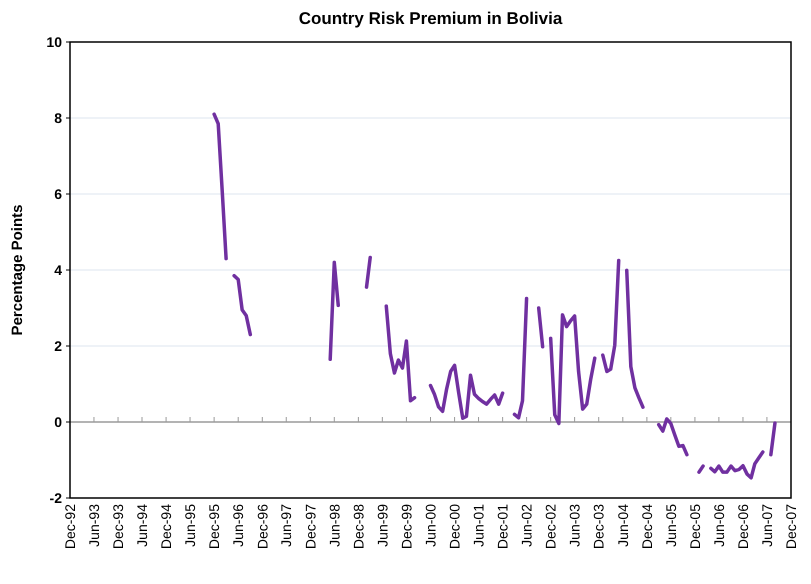 Image resolution: width=811 pixels, height=584 pixels. Describe the element at coordinates (142, 525) in the screenshot. I see `x-tick-label: Jun-94` at that location.